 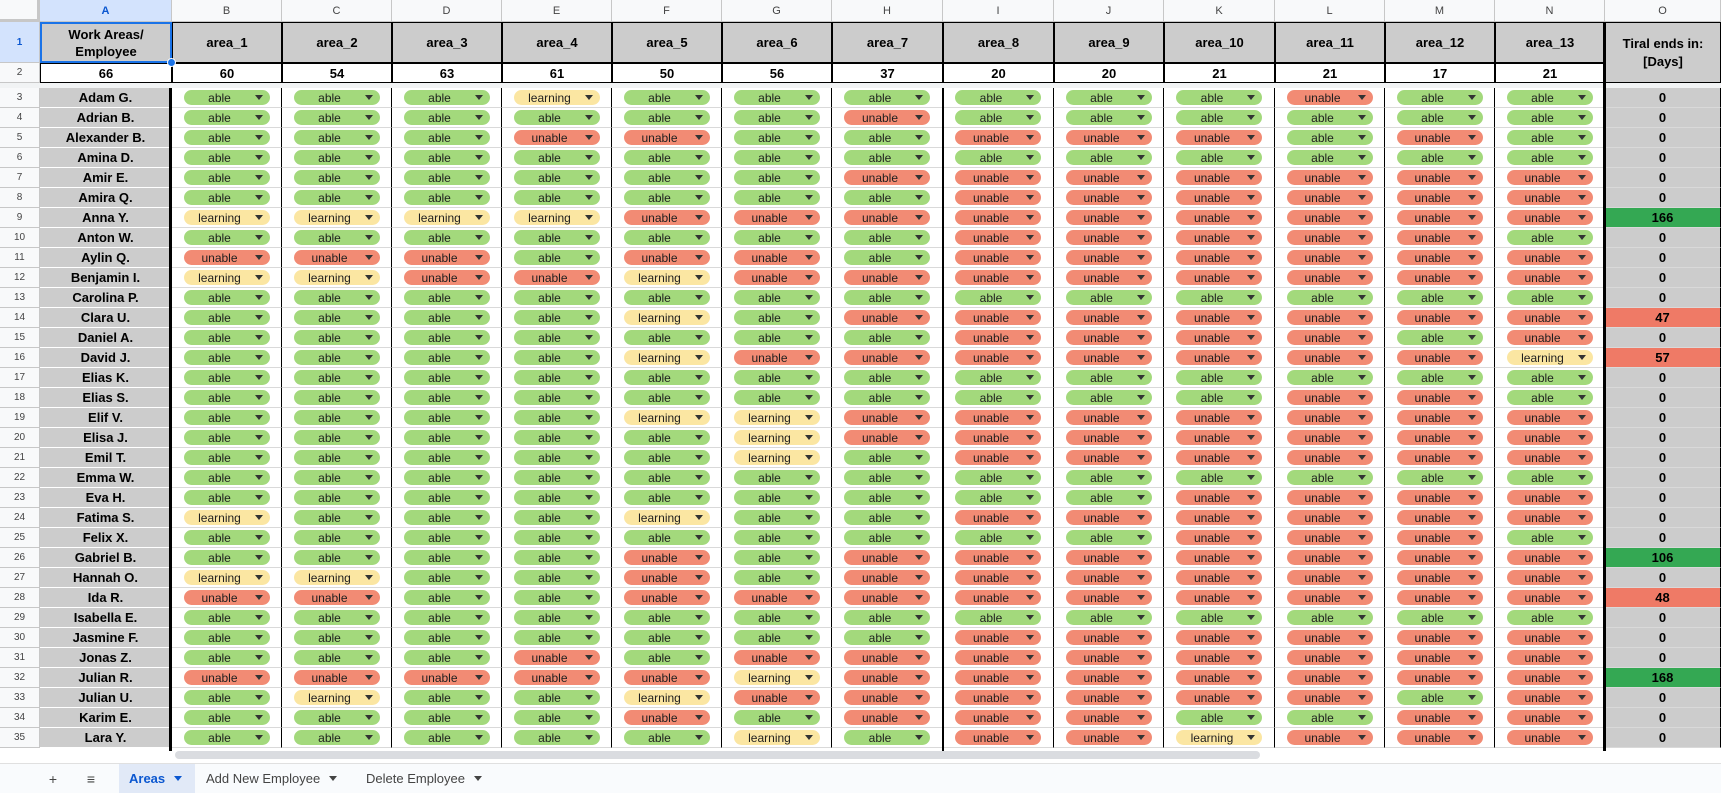 What do you see at coordinates (1109, 42) in the screenshot?
I see `area-header-cell: area_9` at bounding box center [1109, 42].